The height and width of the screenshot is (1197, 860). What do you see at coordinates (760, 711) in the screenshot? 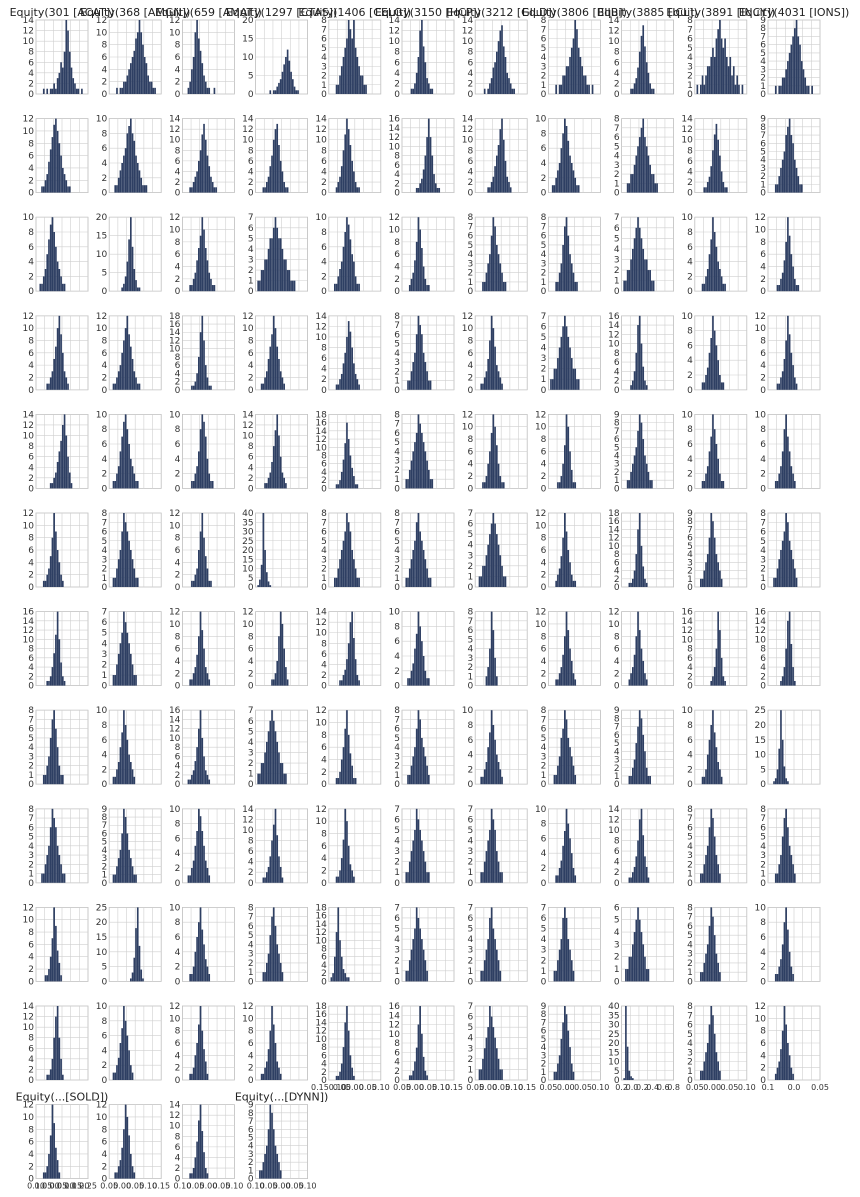
I see `y-tick-label: 25` at bounding box center [760, 711].